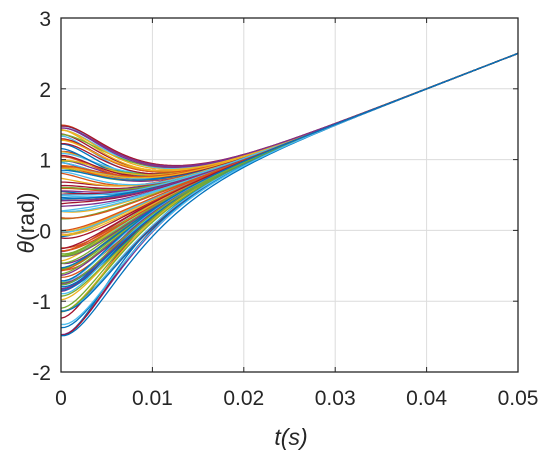 This screenshot has height=458, width=550. I want to click on y-tick-label: 2, so click(45, 90).